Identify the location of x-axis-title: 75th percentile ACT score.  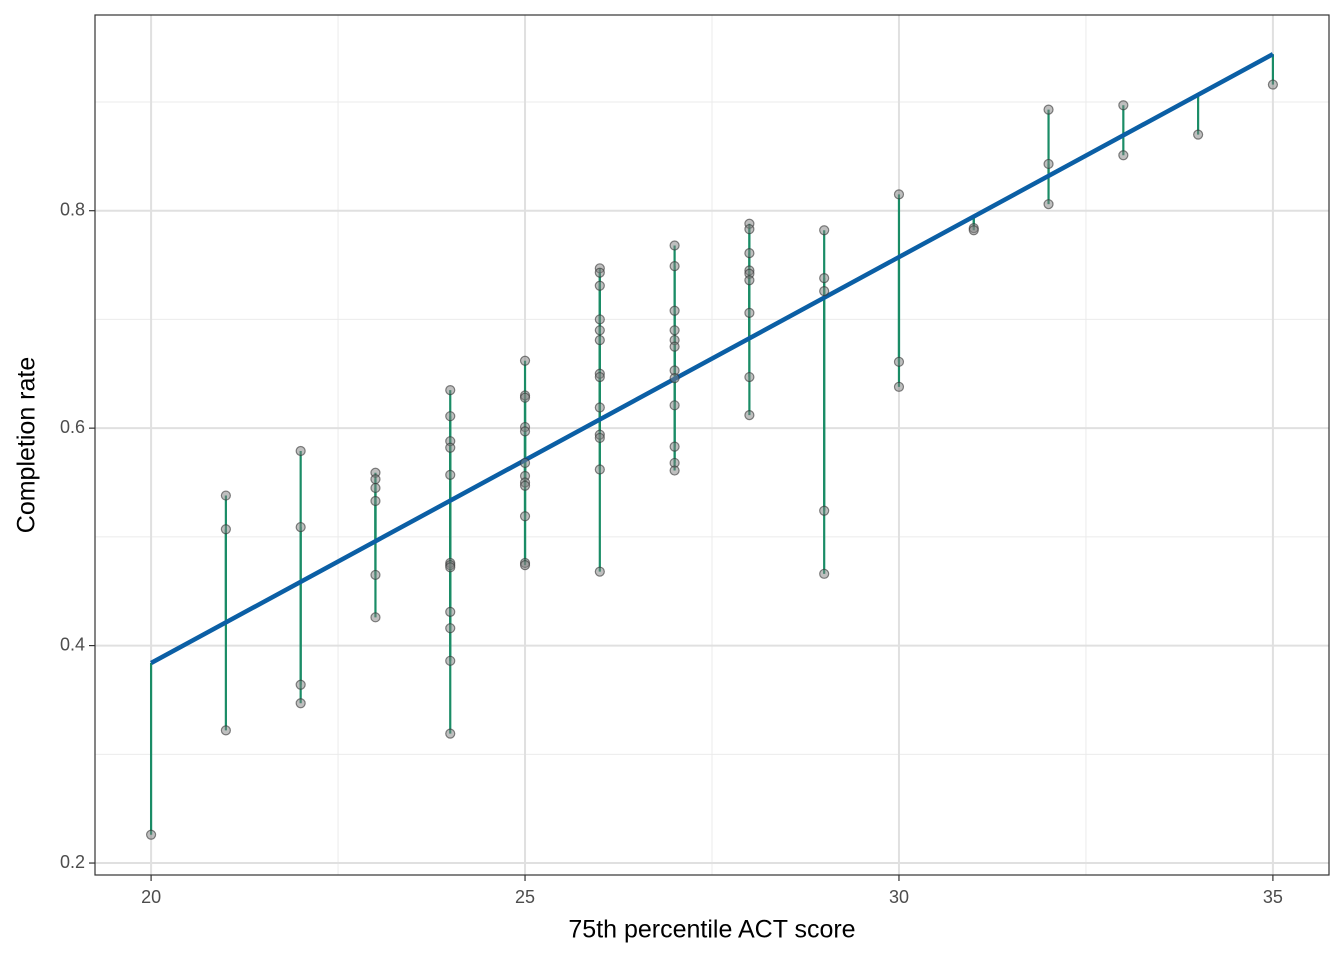
(711, 930).